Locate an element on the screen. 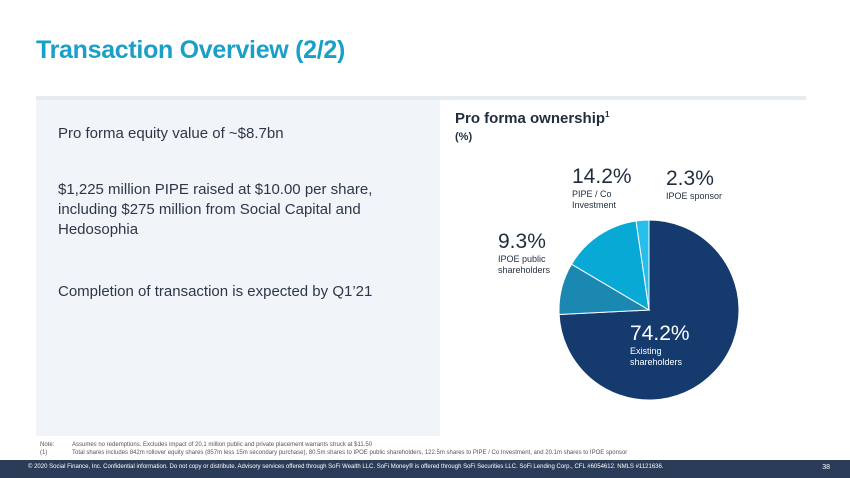  page-title: Transaction Overview (2/2) is located at coordinates (190, 50).